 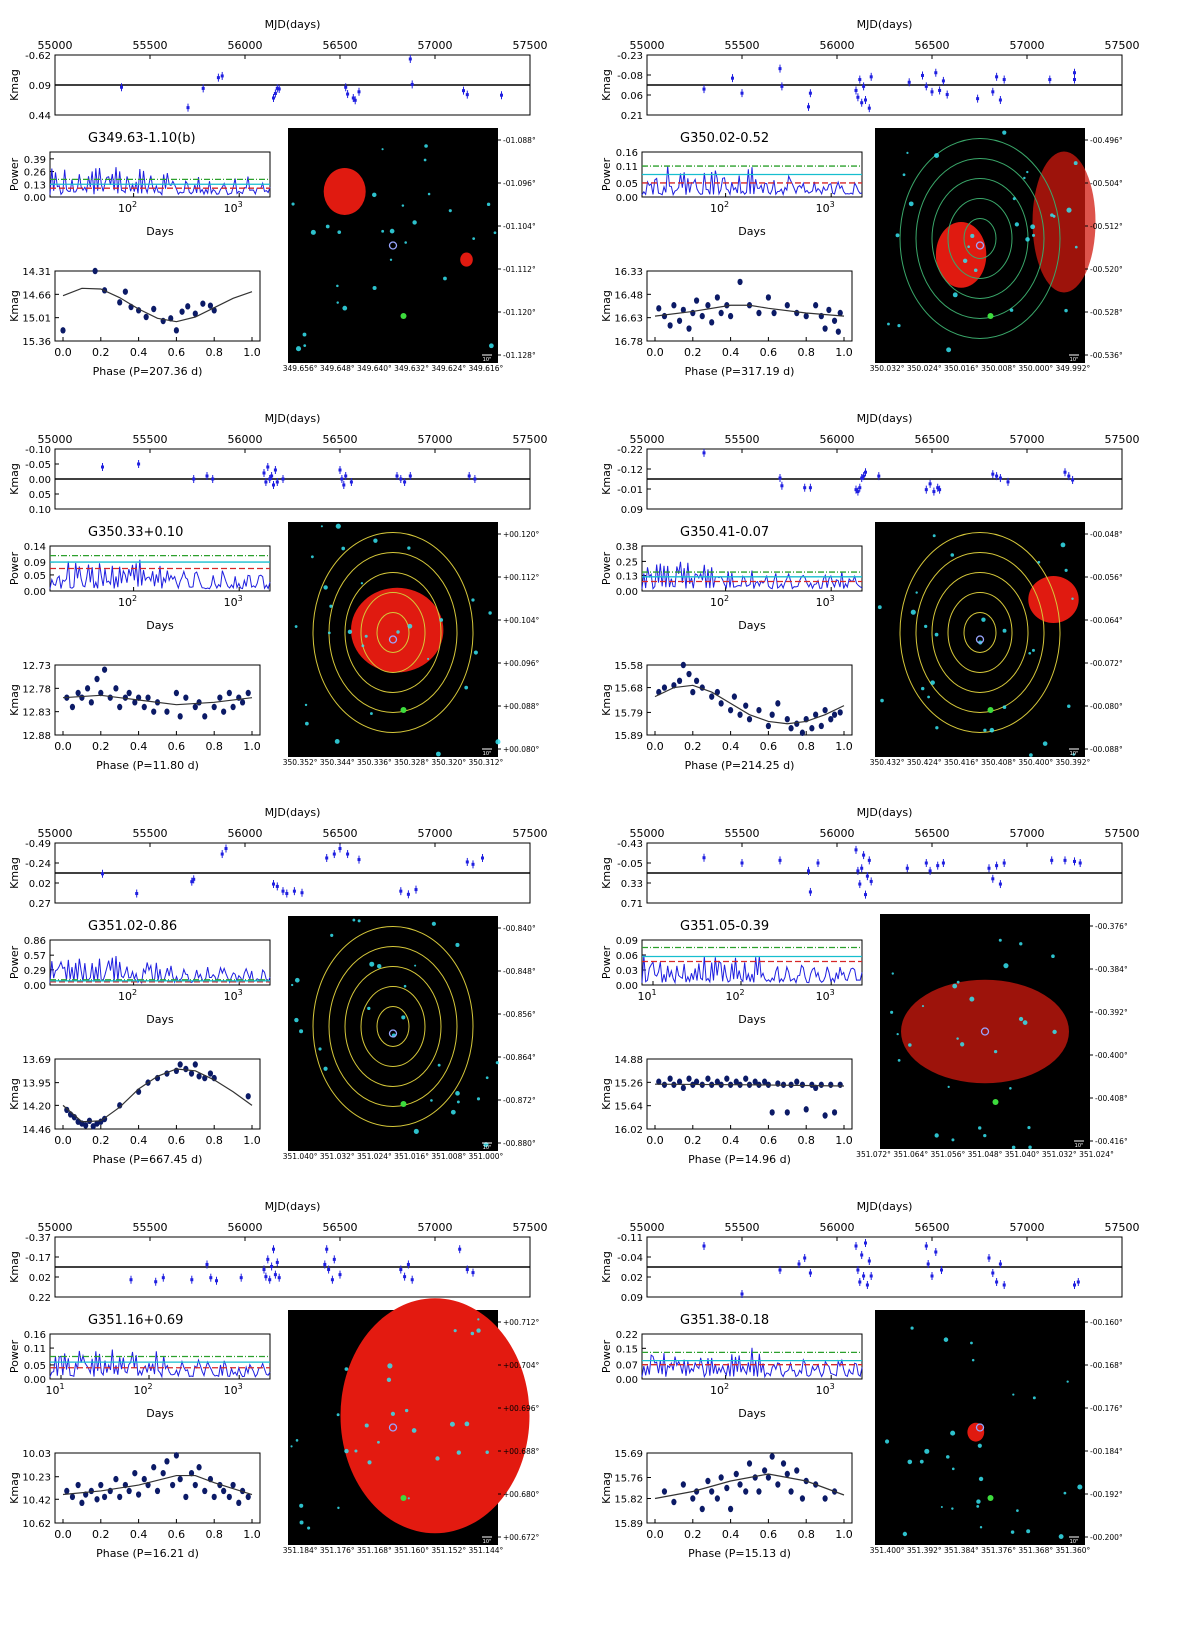 I want to click on lightcurve-ylabel: Kmag, so click(x=606, y=873).